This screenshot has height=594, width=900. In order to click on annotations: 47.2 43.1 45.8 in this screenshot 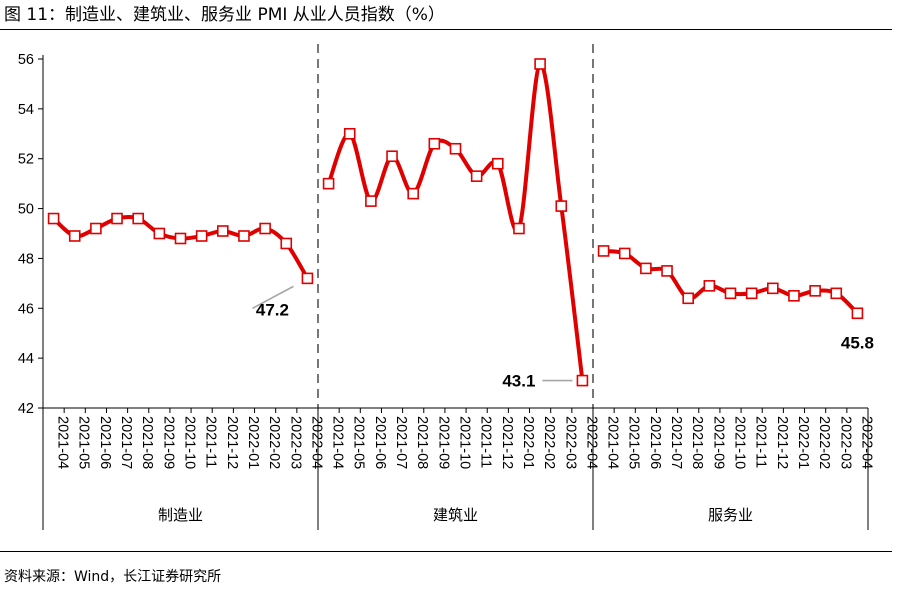, I will do `click(563, 338)`.